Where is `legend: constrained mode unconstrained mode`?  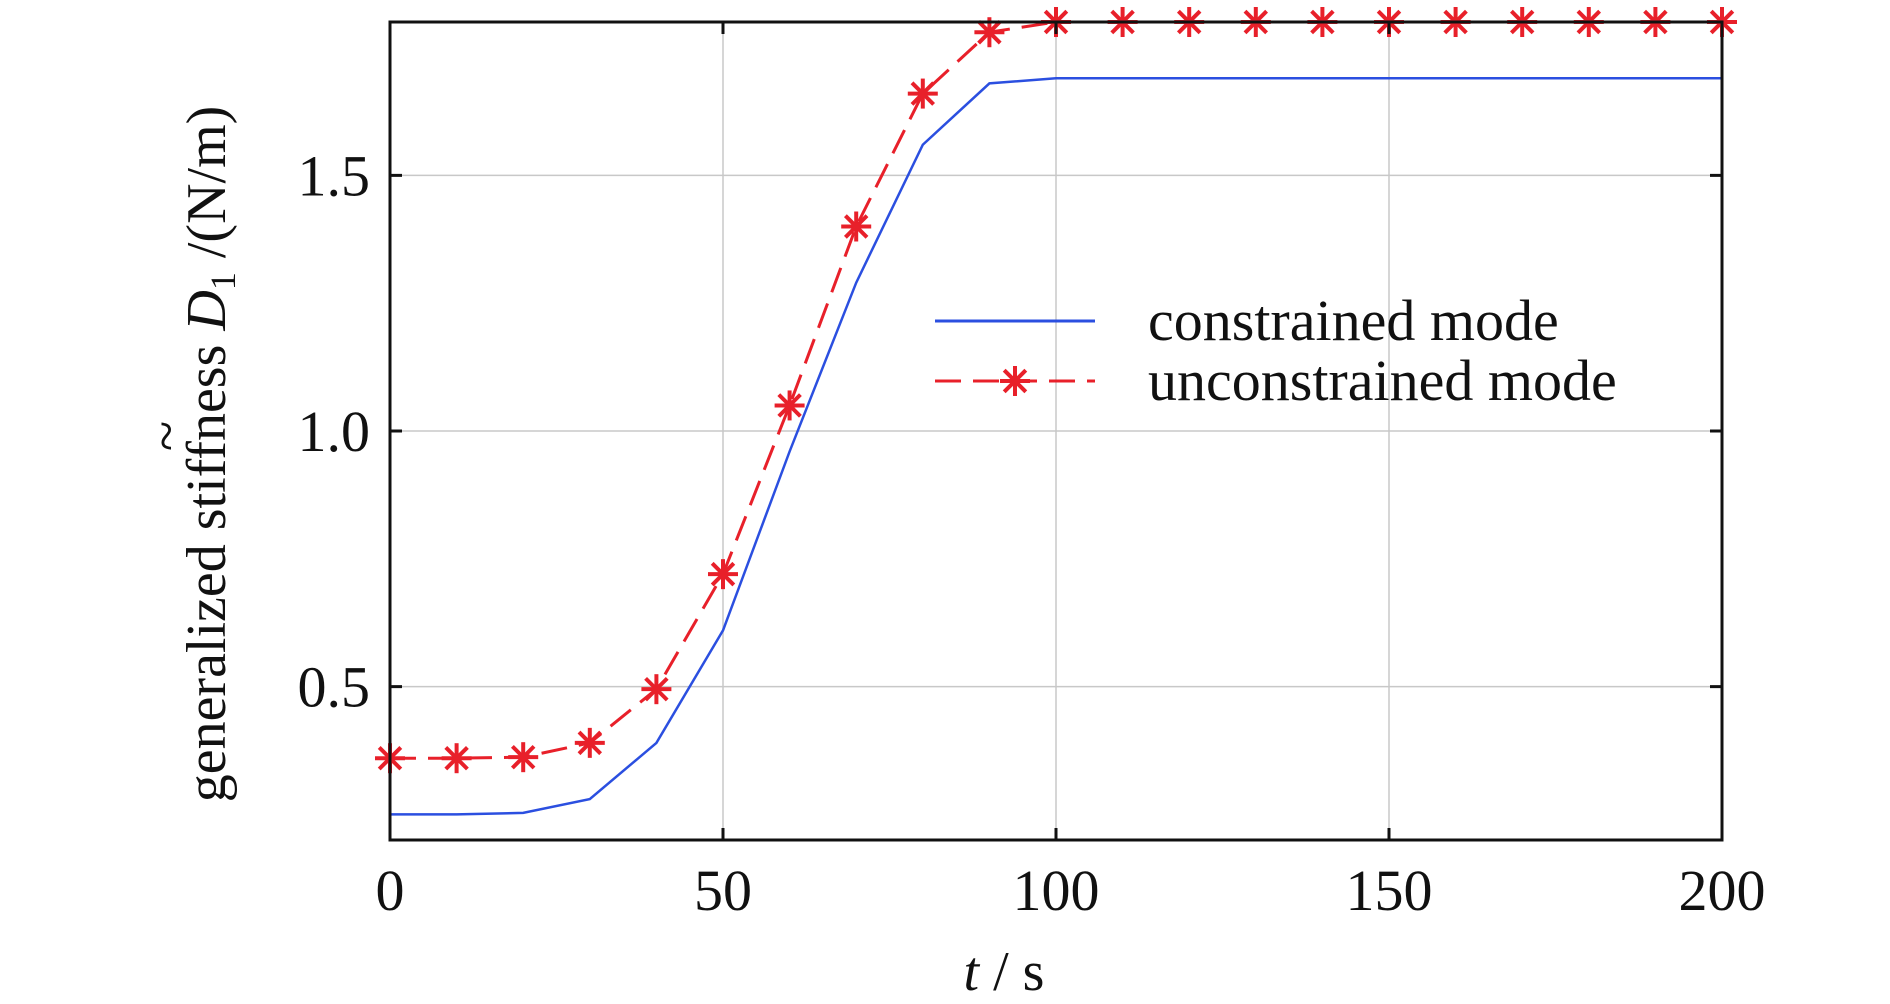
legend: constrained mode unconstrained mode is located at coordinates (1276, 350).